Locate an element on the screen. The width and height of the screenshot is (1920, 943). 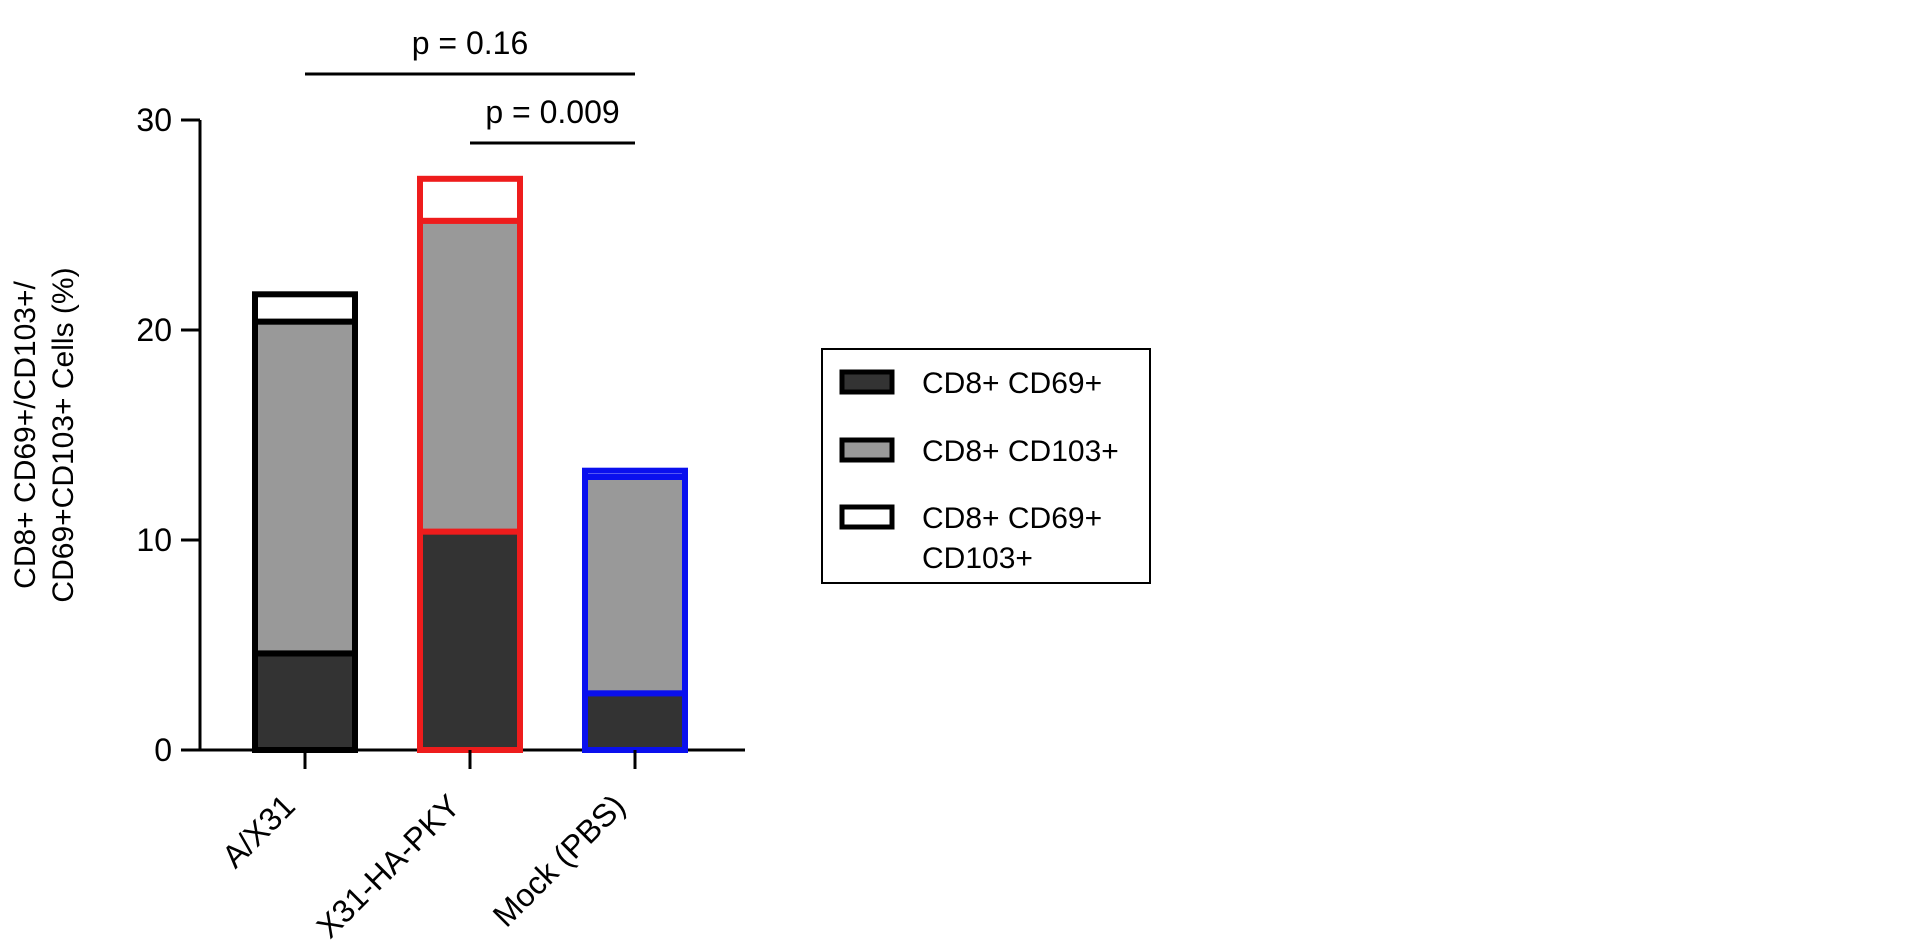
y-tick-label: 0 is located at coordinates (163, 750).